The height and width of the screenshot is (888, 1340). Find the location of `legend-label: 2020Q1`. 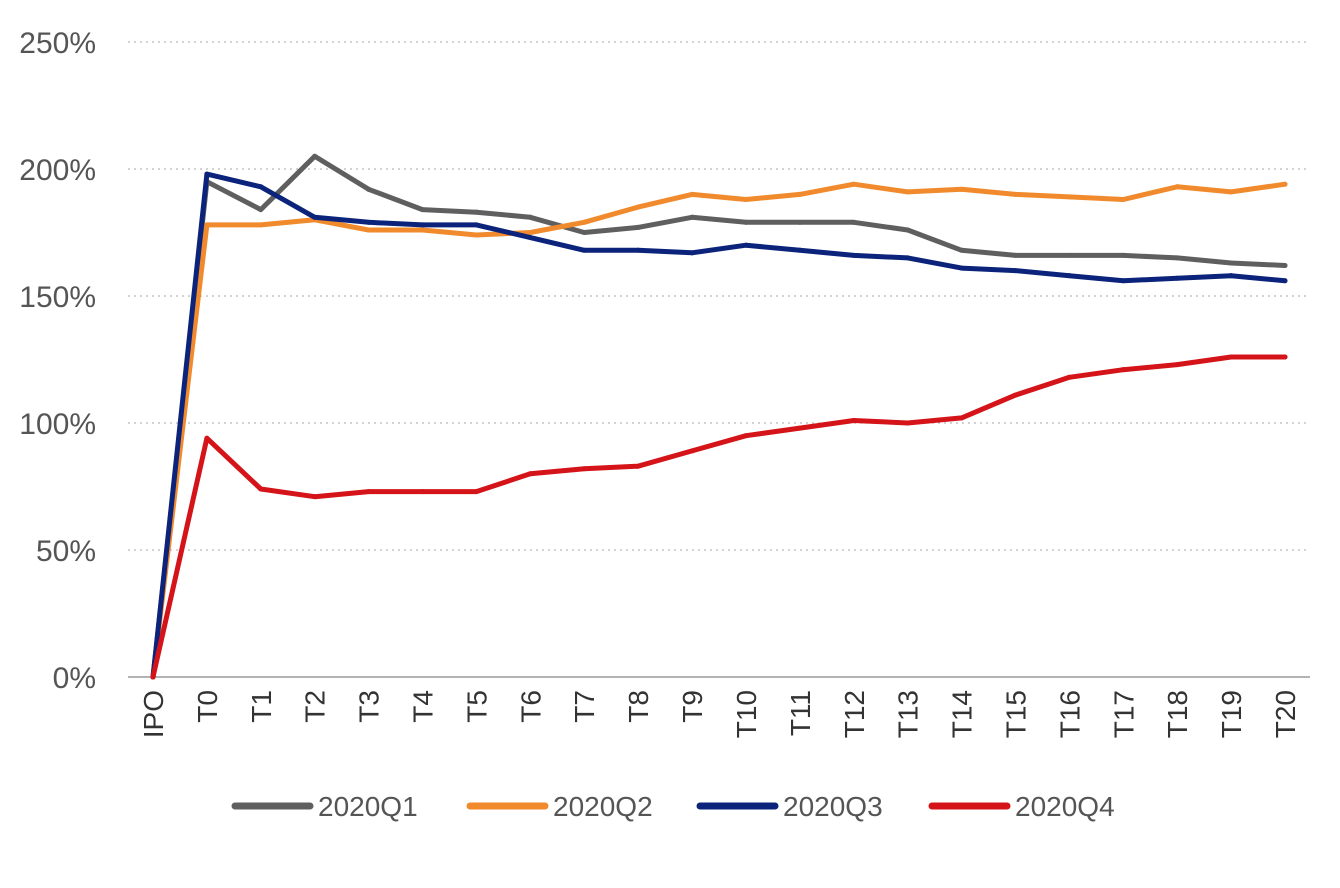

legend-label: 2020Q1 is located at coordinates (368, 806).